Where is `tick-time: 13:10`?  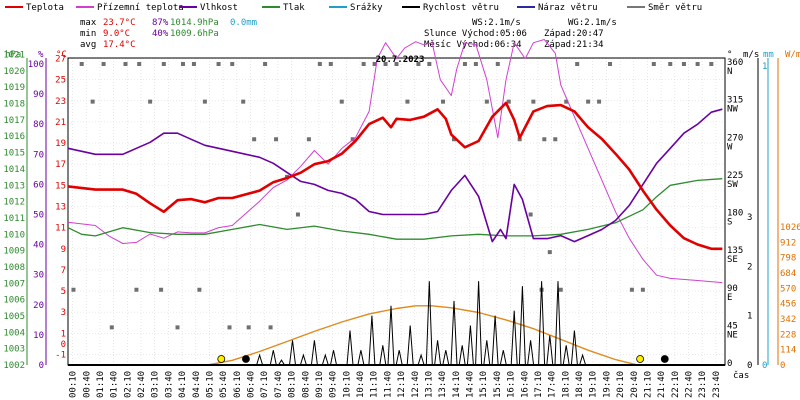 tick-time: 13:10 is located at coordinates (429, 384).